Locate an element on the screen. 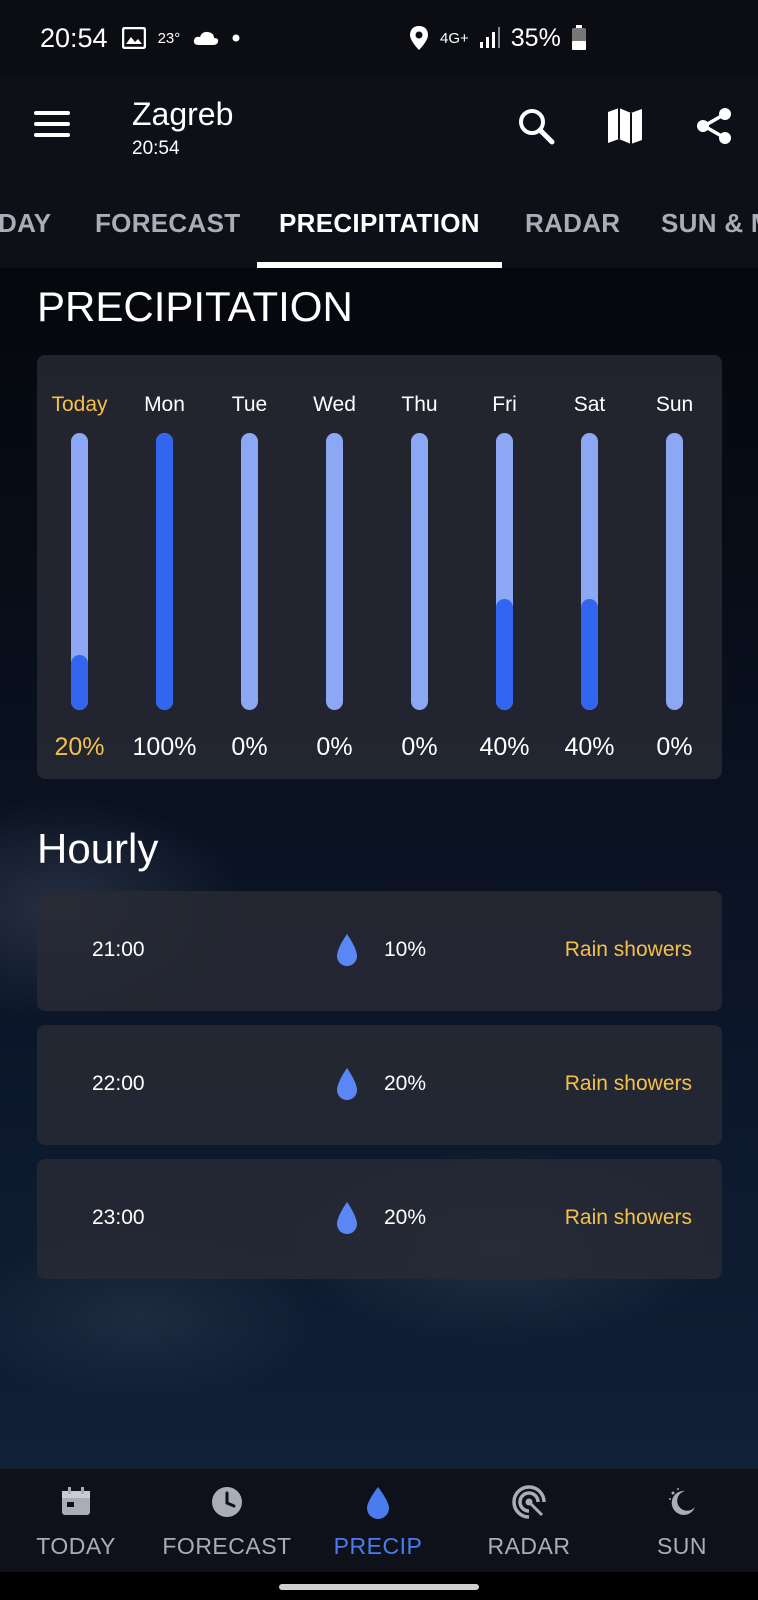 Image resolution: width=758 pixels, height=1600 pixels. battery-level: 35% is located at coordinates (535, 37).